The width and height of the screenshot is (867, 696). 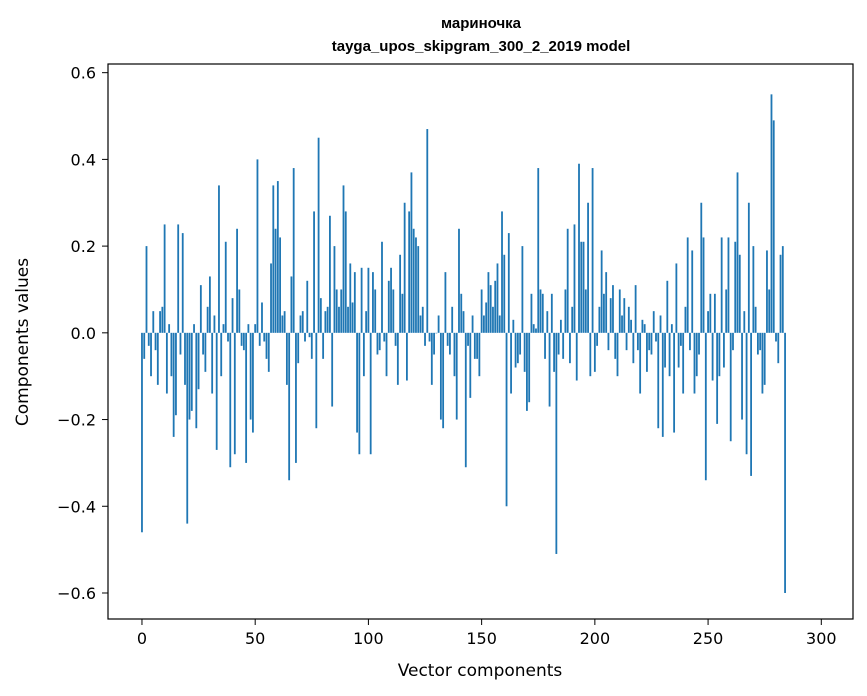 I want to click on x-tick-label: 250, so click(x=708, y=638).